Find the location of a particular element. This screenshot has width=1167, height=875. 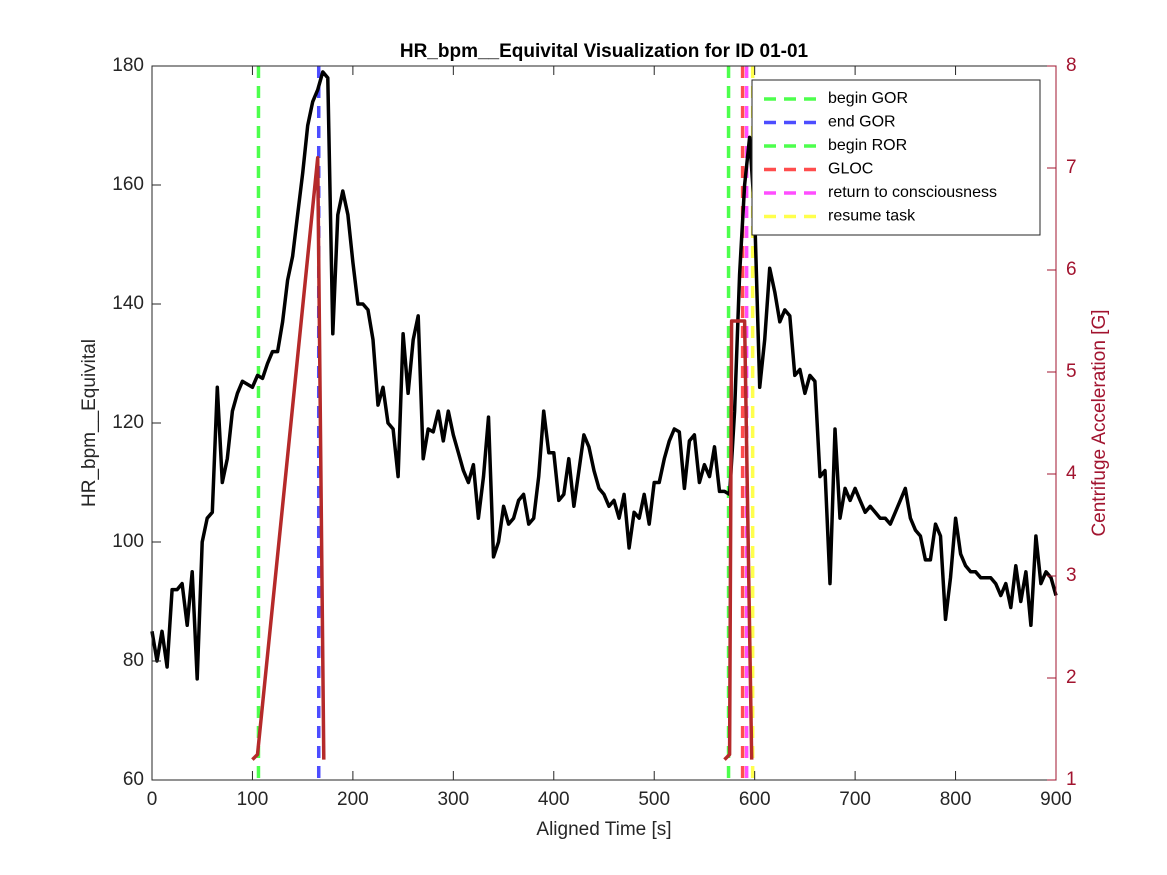

y2-tick-label: 3 is located at coordinates (1071, 575).